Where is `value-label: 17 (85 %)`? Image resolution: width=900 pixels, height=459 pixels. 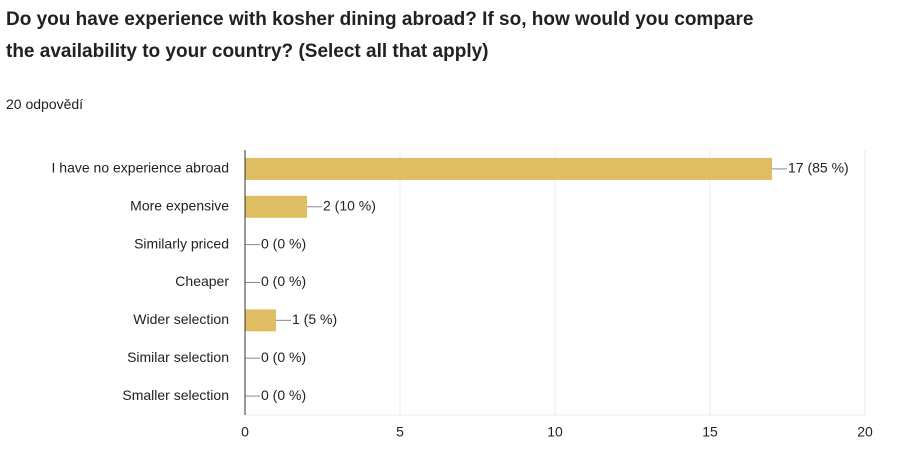
value-label: 17 (85 %) is located at coordinates (818, 168).